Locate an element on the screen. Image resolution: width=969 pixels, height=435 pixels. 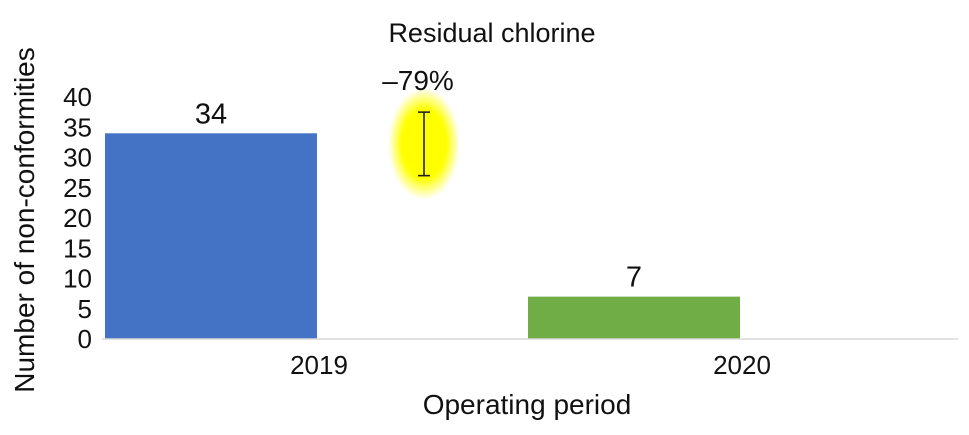
annotation-label: –79% is located at coordinates (418, 80).